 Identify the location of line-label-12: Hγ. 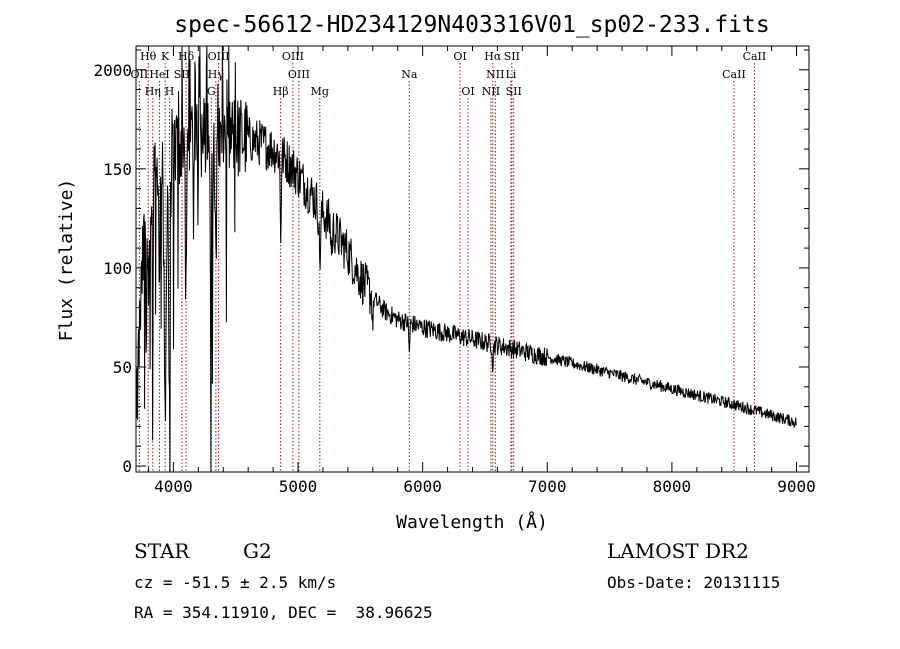
(216, 74).